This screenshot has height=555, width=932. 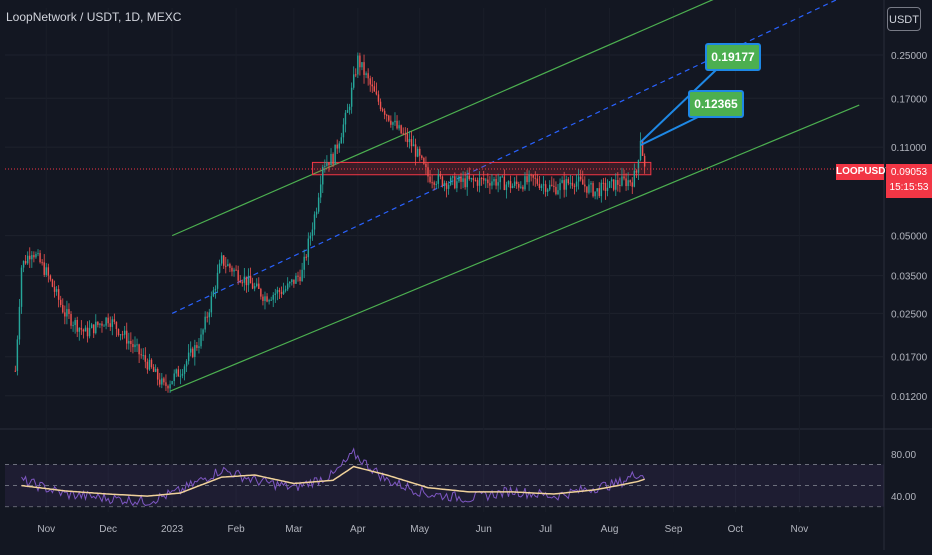 I want to click on y-tick-label: 0.02500, so click(x=909, y=314).